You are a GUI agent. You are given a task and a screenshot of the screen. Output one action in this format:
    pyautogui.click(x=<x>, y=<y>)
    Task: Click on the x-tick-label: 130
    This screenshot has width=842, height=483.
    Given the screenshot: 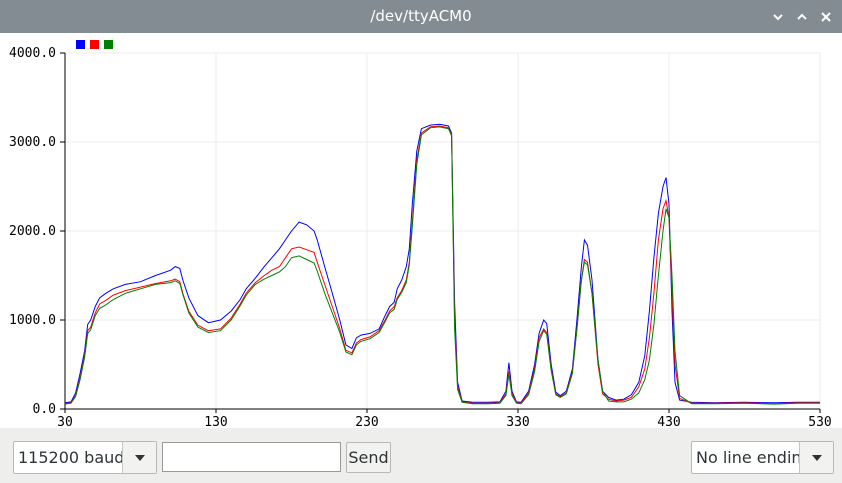 What is the action you would take?
    pyautogui.click(x=215, y=421)
    